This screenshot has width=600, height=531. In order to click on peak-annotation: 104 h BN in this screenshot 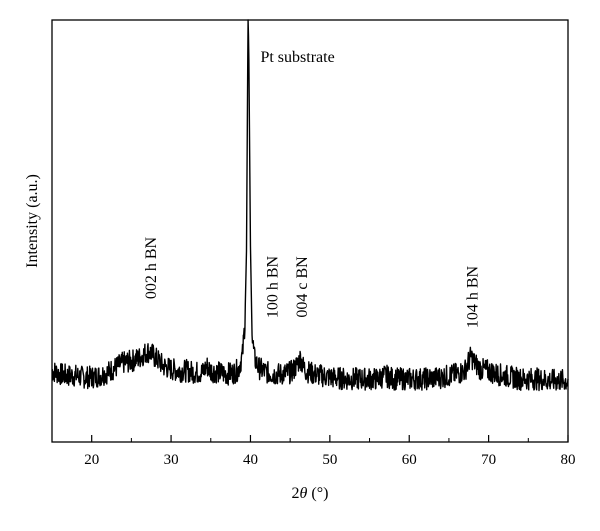, I will do `click(473, 296)`.